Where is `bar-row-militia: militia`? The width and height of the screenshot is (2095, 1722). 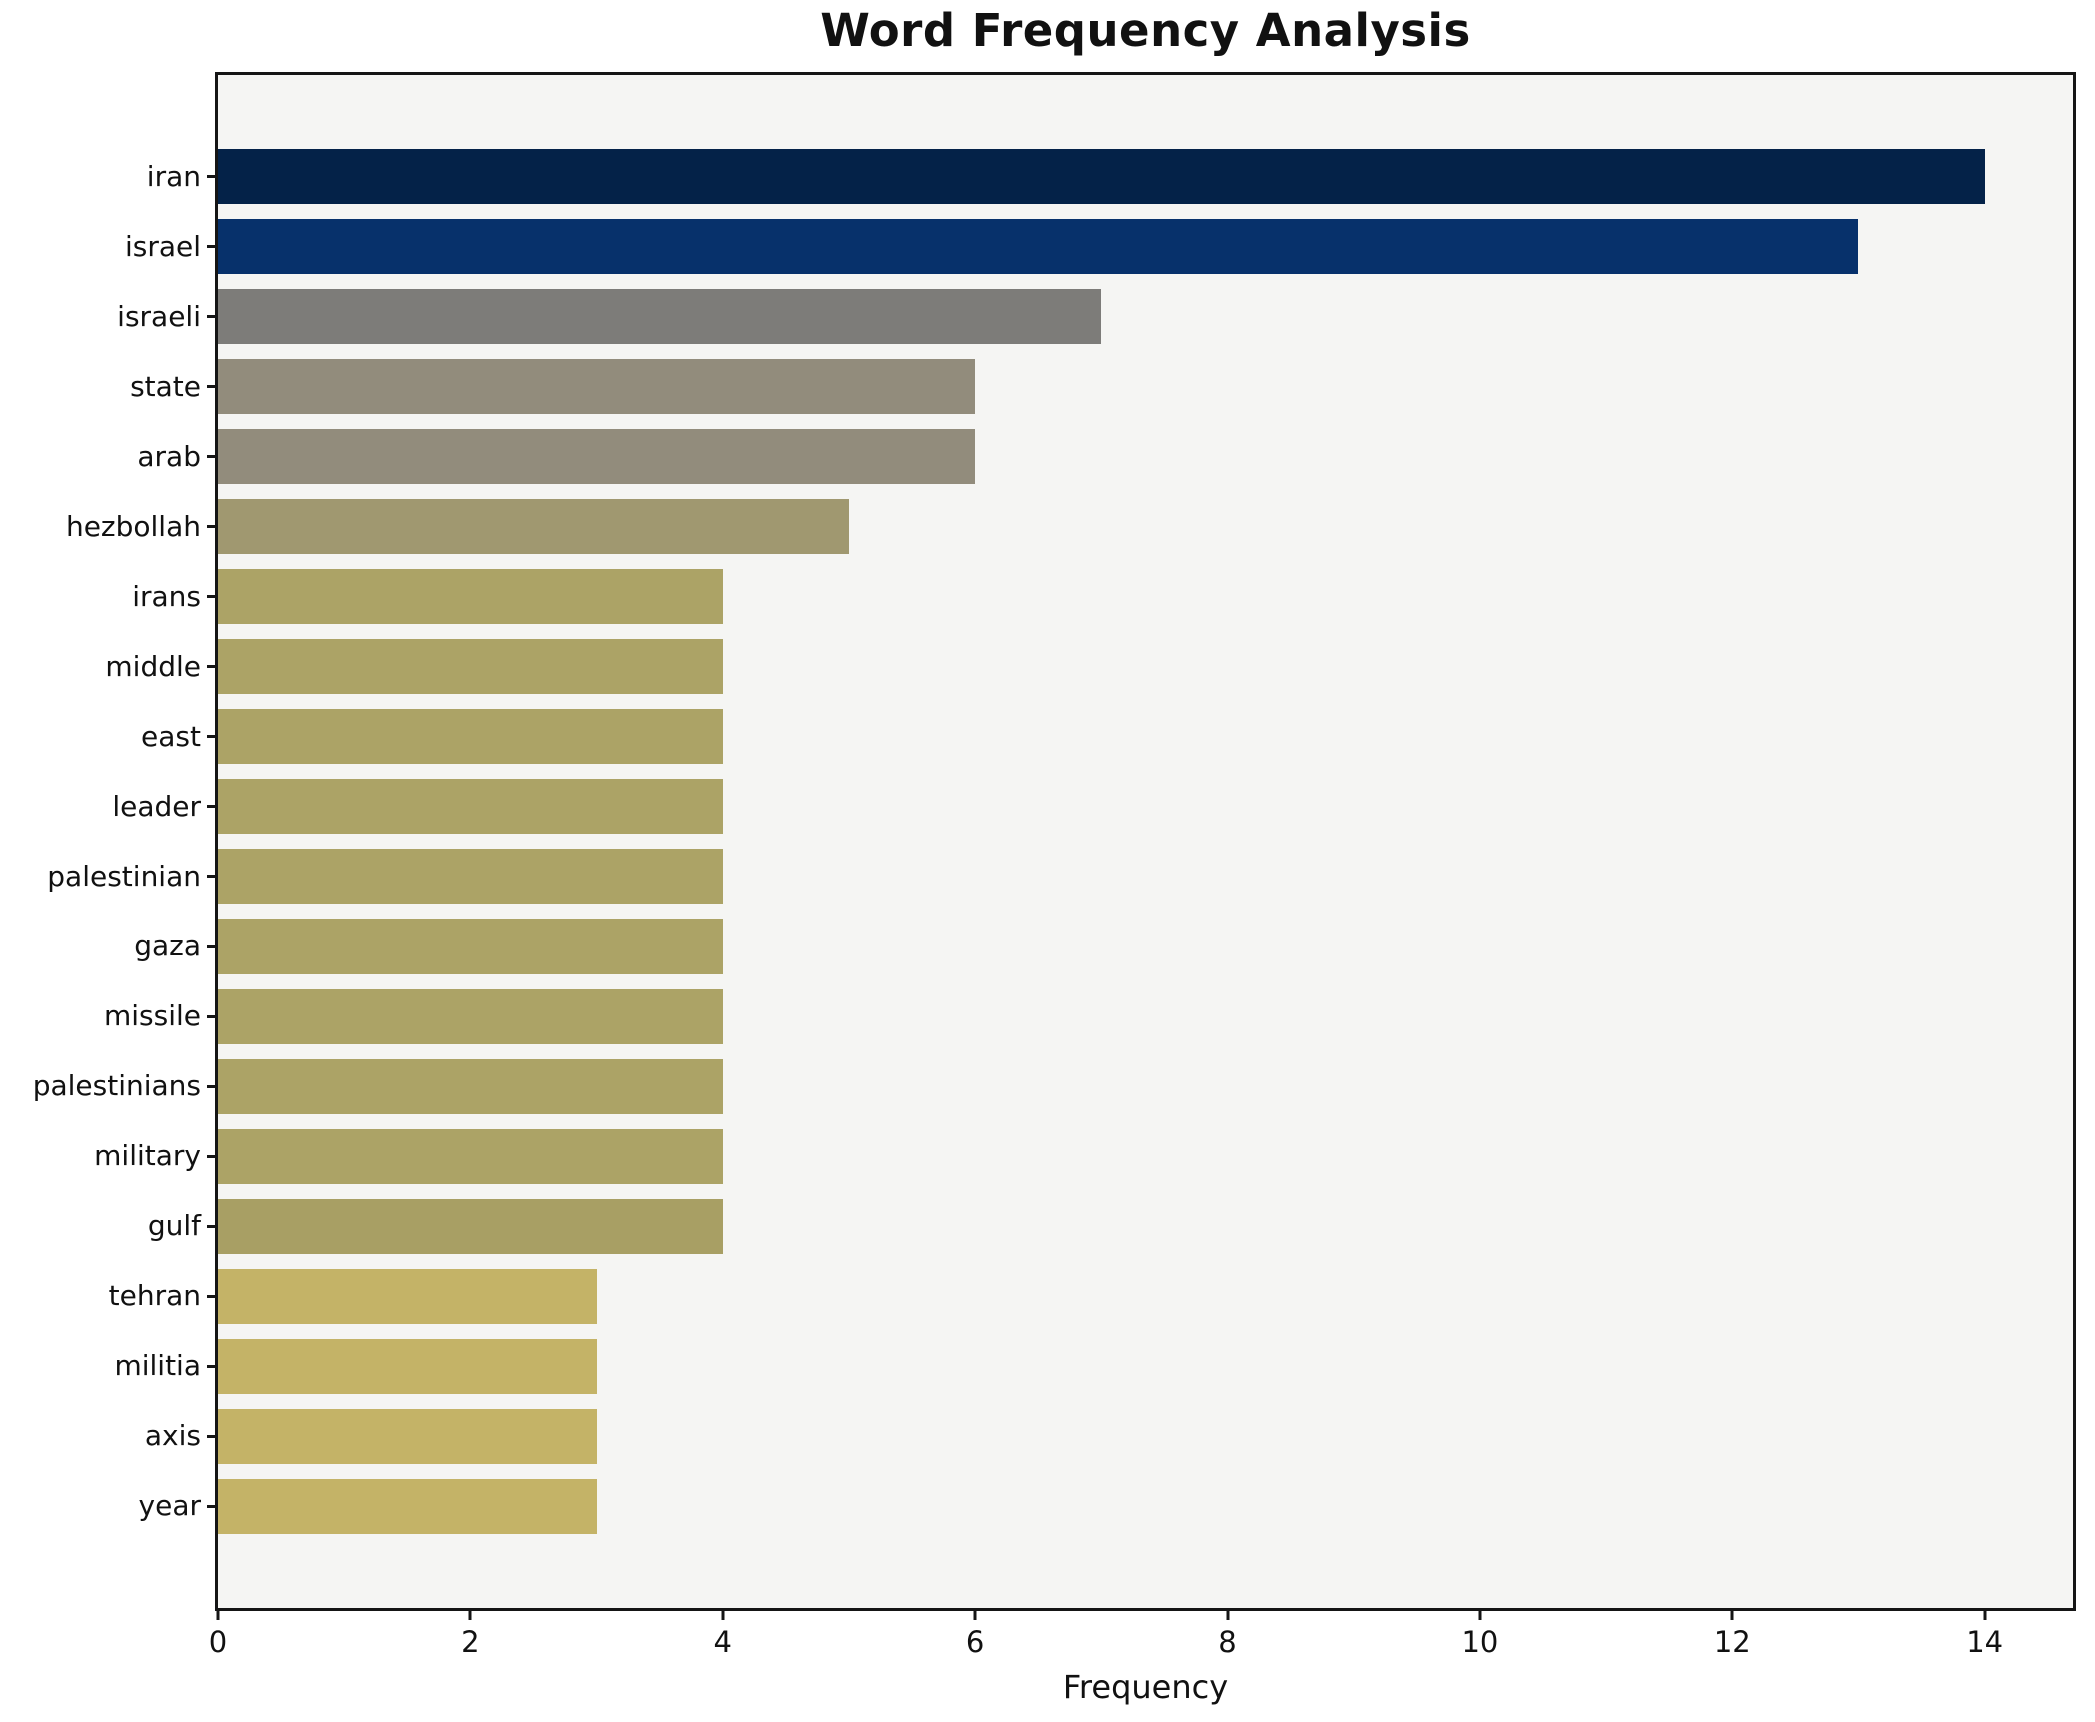 bar-row-militia: militia is located at coordinates (1093, 1366).